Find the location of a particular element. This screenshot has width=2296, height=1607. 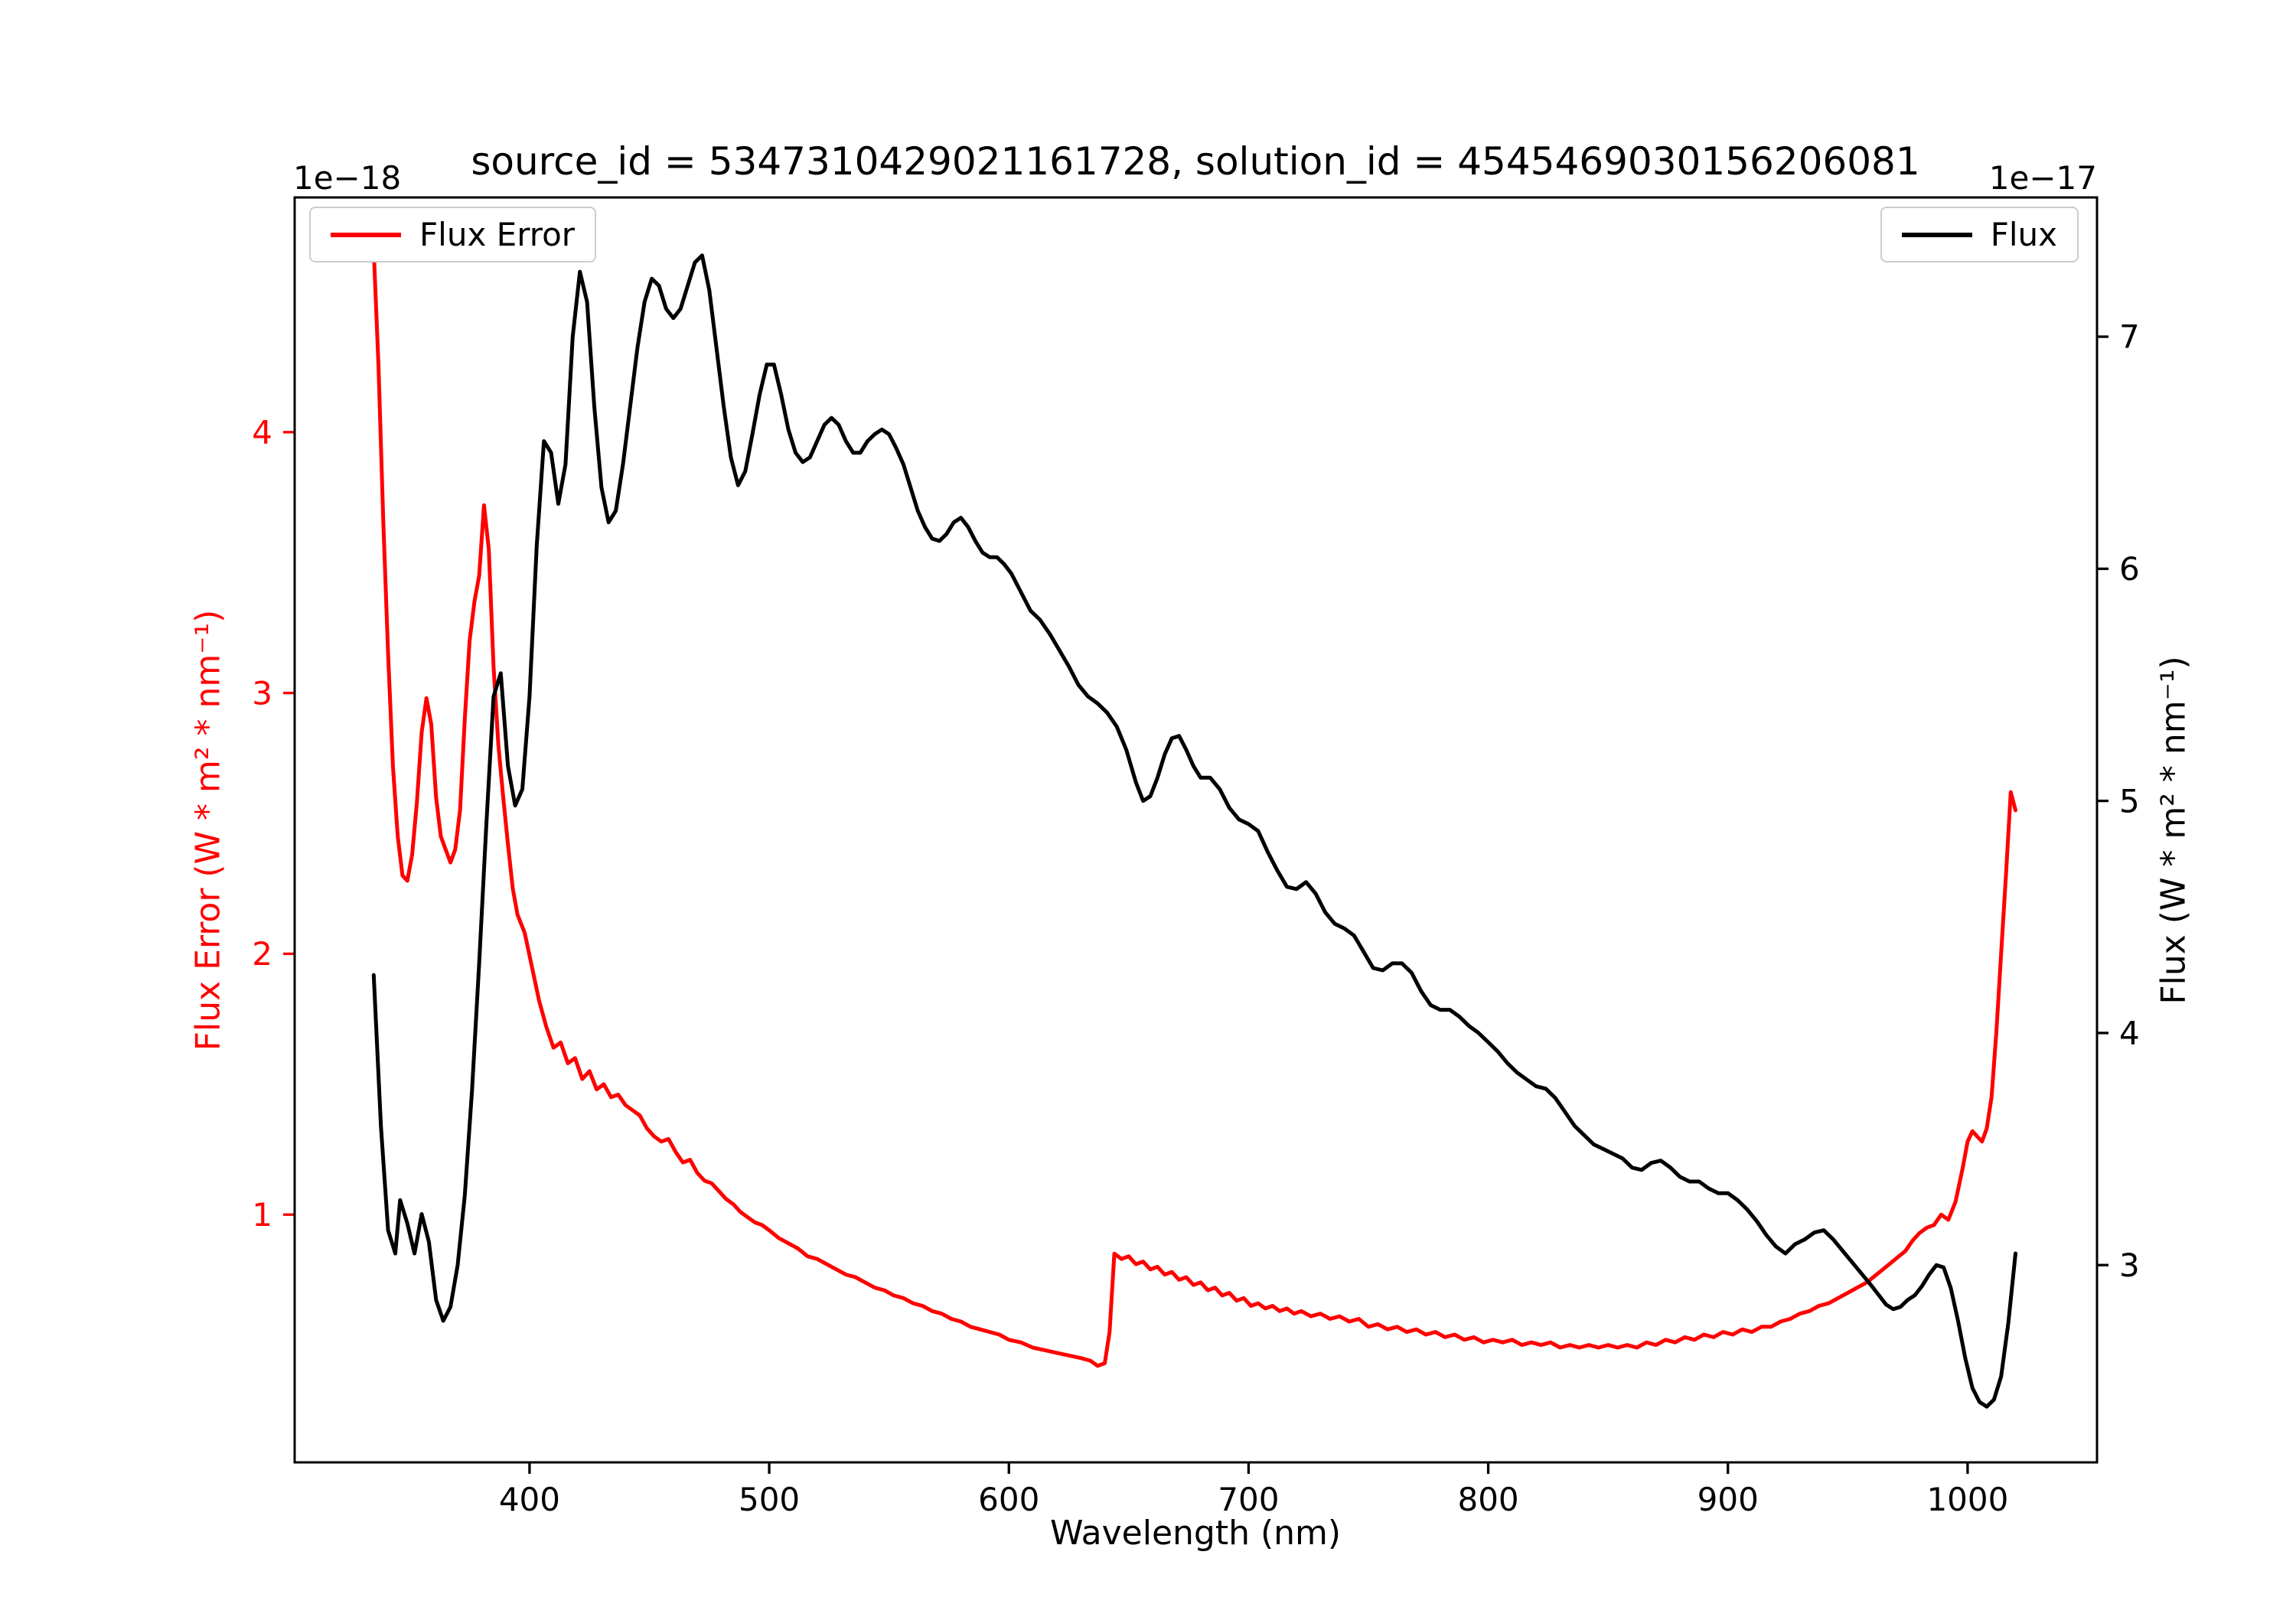

x-axis-label: Wavelength (nm) is located at coordinates (1195, 1533).